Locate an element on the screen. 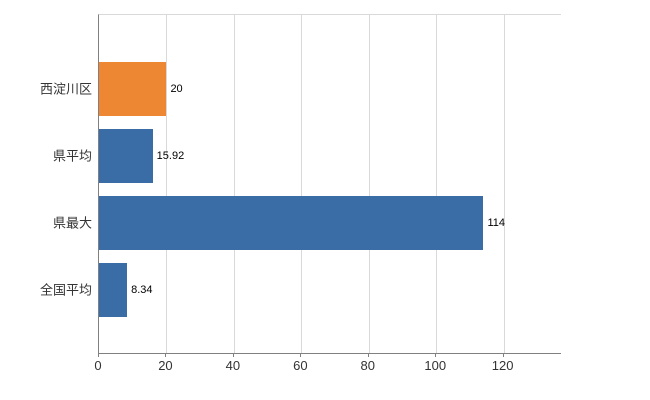 The image size is (650, 400). x-tick-label: 20 is located at coordinates (165, 365).